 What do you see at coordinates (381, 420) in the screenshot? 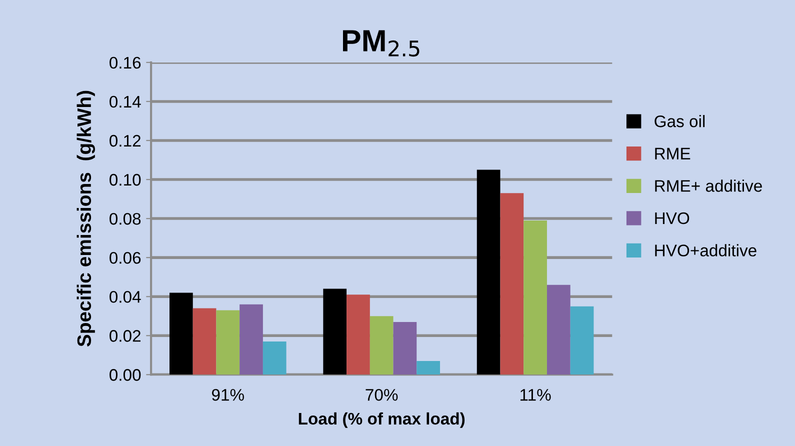
I see `x-axis-title: Load (% of max load)` at bounding box center [381, 420].